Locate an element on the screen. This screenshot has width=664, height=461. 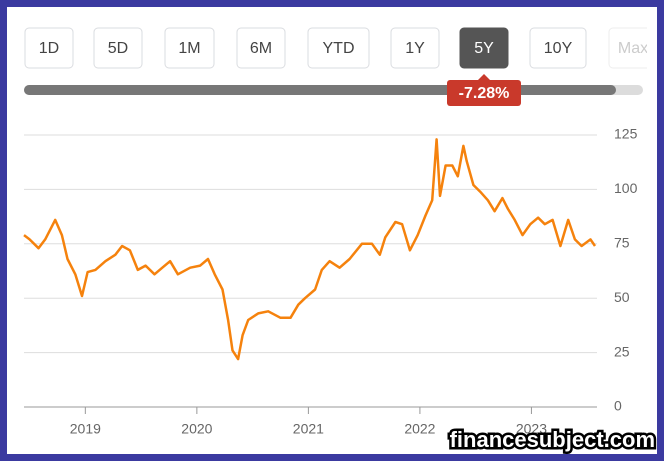
change-badge is located at coordinates (484, 93).